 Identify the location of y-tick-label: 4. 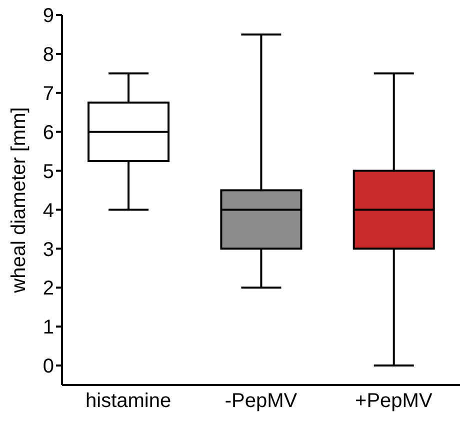
(48, 211).